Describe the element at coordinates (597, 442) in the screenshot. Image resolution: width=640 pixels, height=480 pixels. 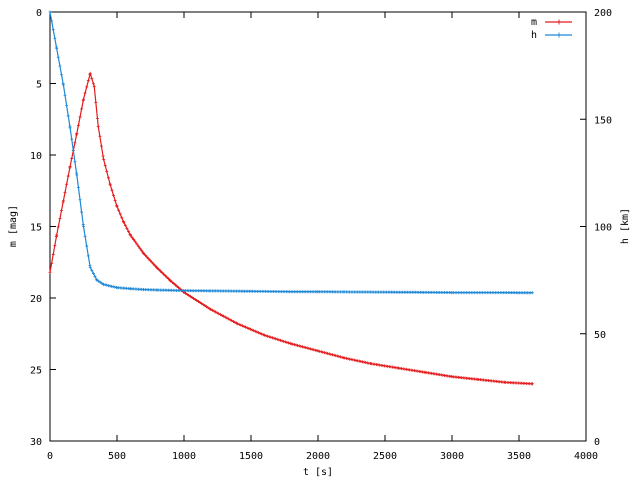
I see `right-y-tick-label: 0` at that location.